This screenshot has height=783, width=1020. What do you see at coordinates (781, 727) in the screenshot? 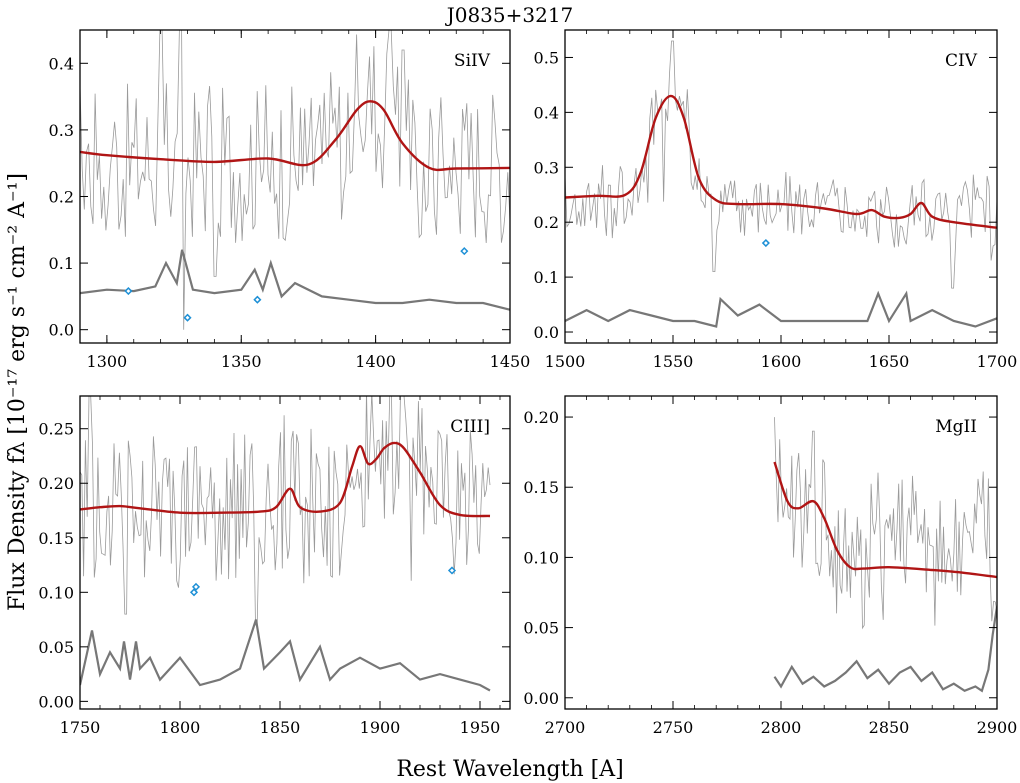
I see `x-tick-label: 2800` at bounding box center [781, 727].